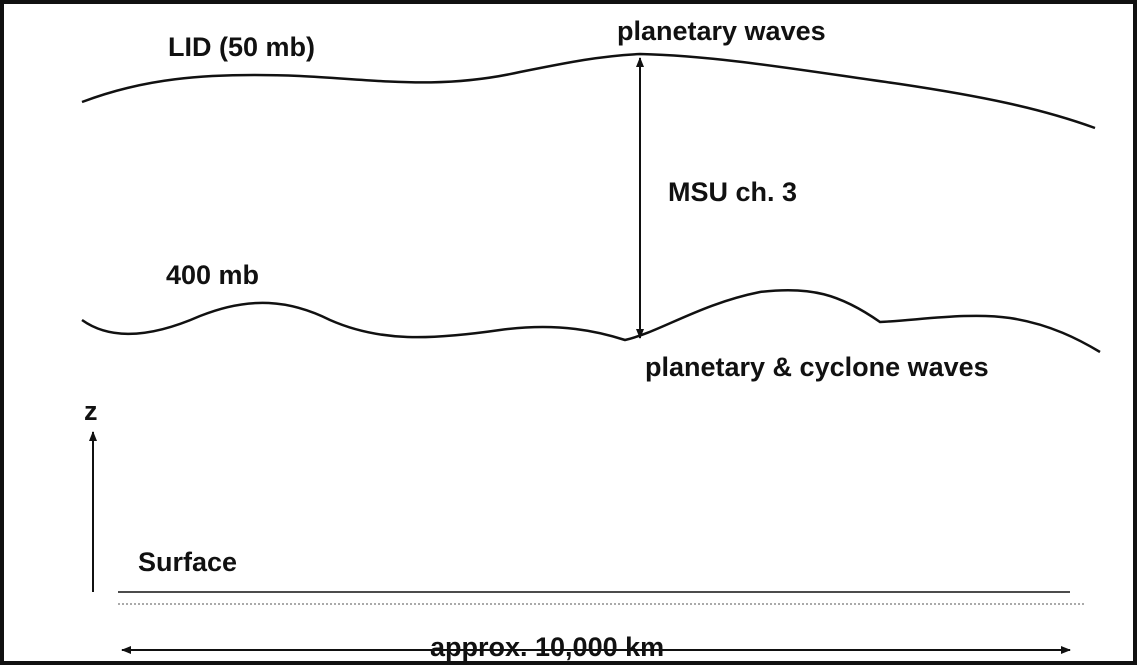 The height and width of the screenshot is (665, 1139). Describe the element at coordinates (187, 562) in the screenshot. I see `surface-label: Surface` at that location.